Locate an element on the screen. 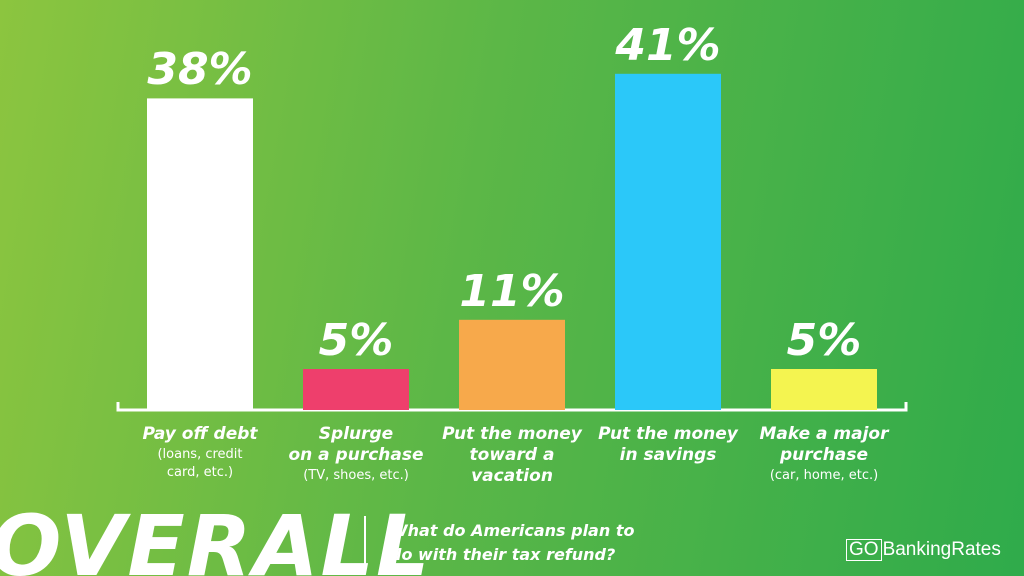 The image size is (1024, 576). divider is located at coordinates (365, 543).